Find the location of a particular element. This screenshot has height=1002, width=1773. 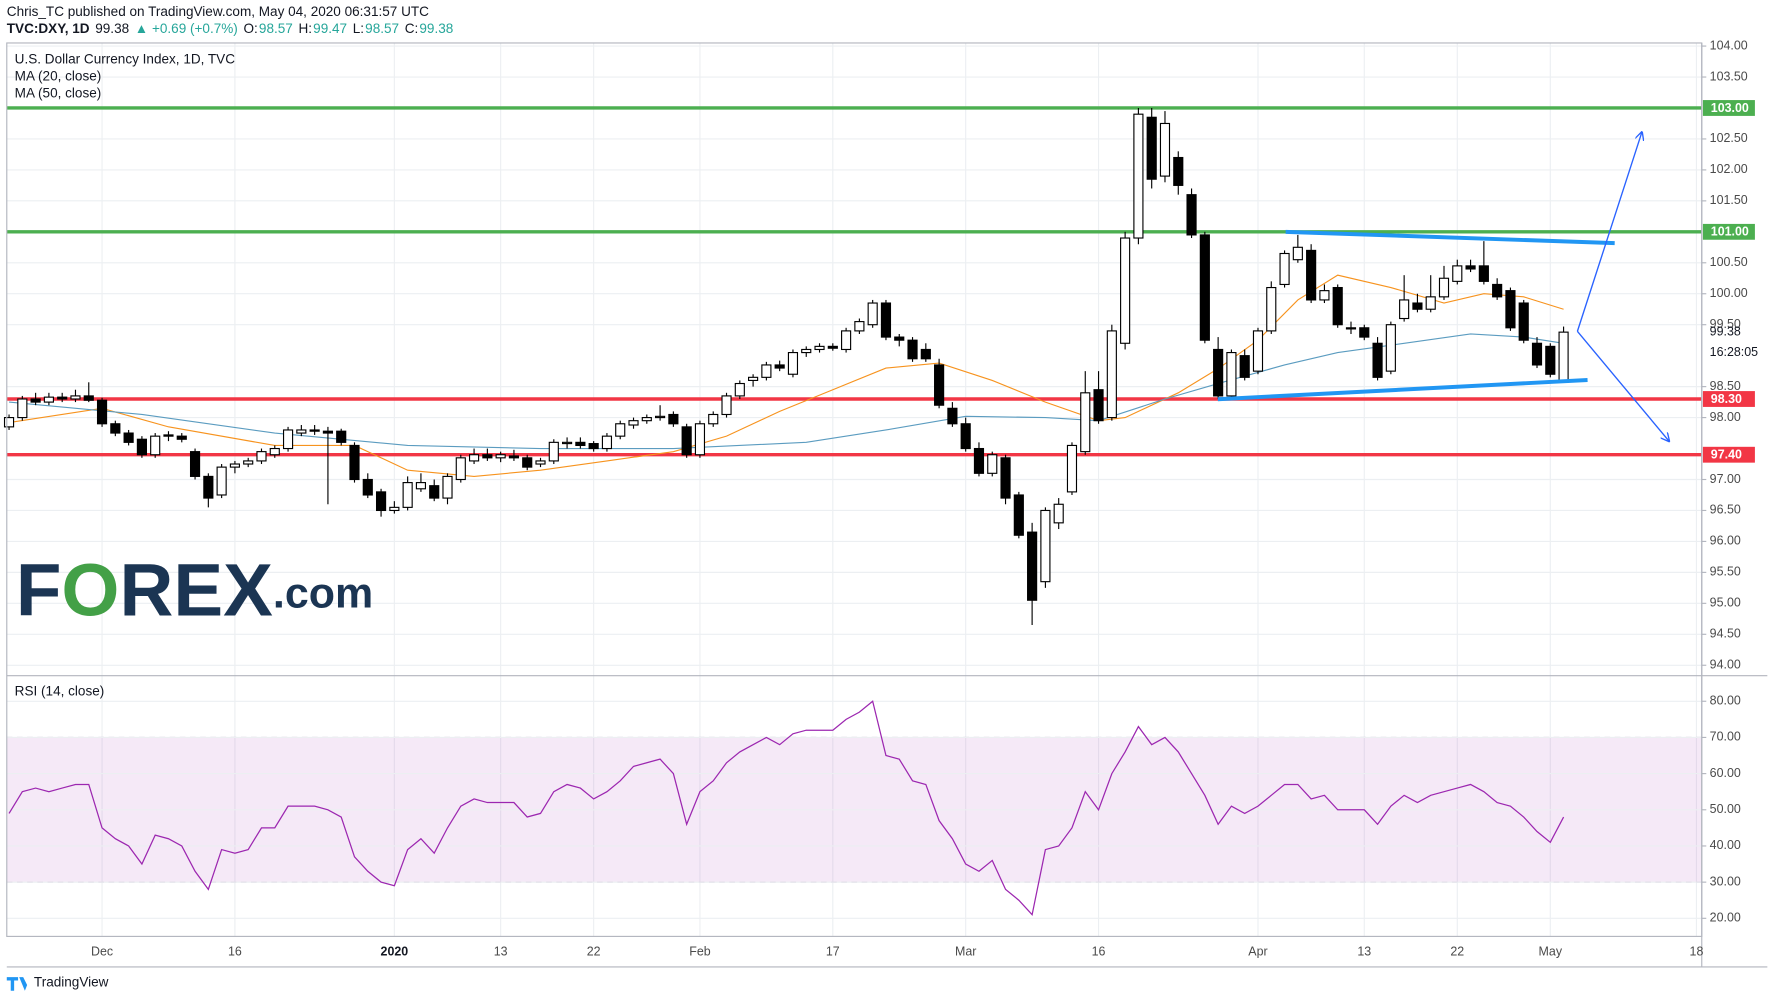

logo-part: F is located at coordinates (39, 590).